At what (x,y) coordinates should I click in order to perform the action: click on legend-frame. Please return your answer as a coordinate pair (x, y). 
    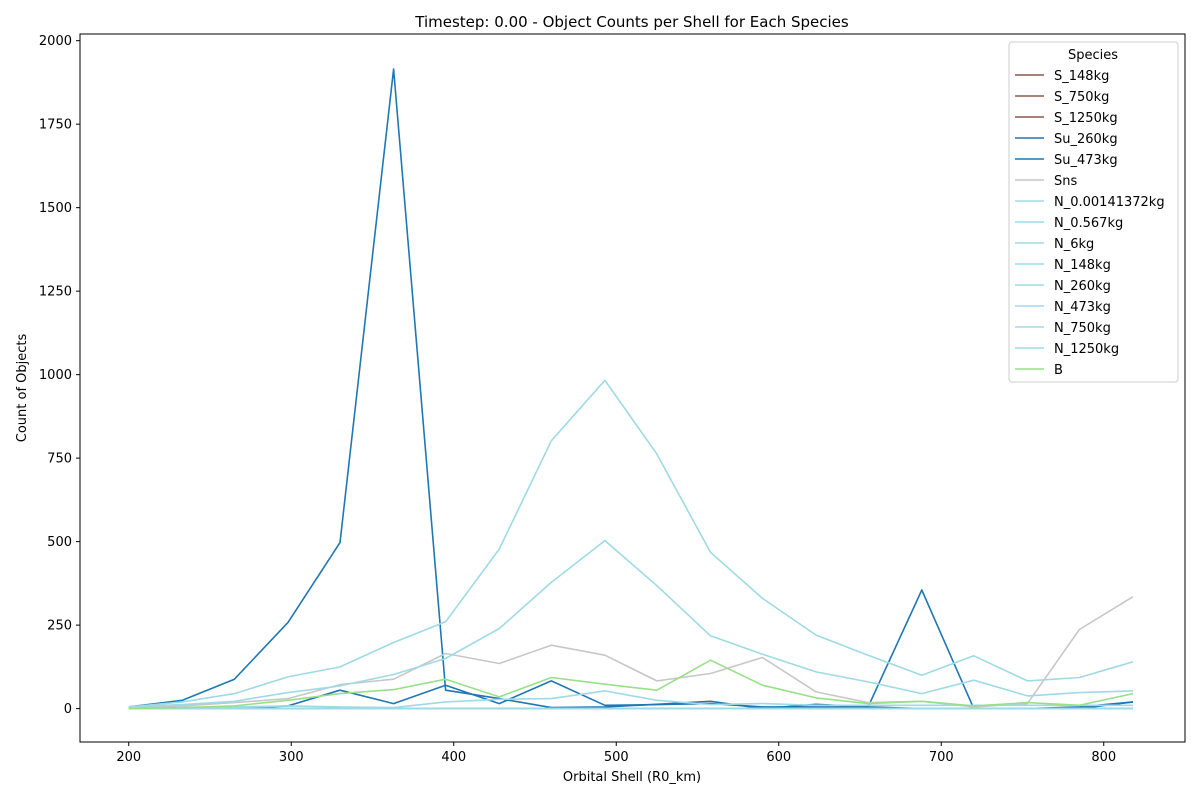
    Looking at the image, I should click on (1093, 212).